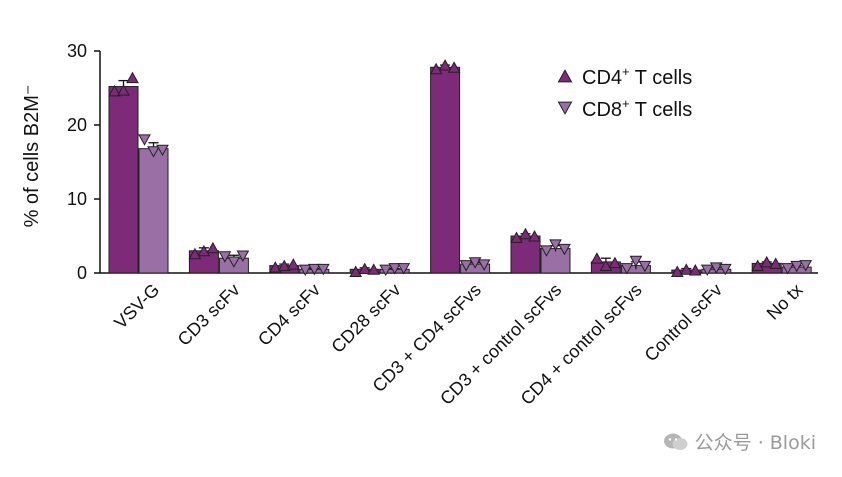 The height and width of the screenshot is (477, 842). What do you see at coordinates (153, 211) in the screenshot?
I see `bar-cd8` at bounding box center [153, 211].